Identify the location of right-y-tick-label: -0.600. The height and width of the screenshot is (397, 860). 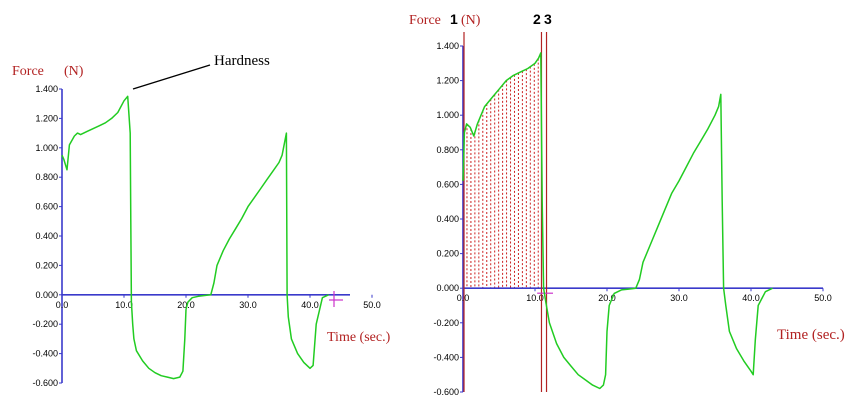
(446, 392).